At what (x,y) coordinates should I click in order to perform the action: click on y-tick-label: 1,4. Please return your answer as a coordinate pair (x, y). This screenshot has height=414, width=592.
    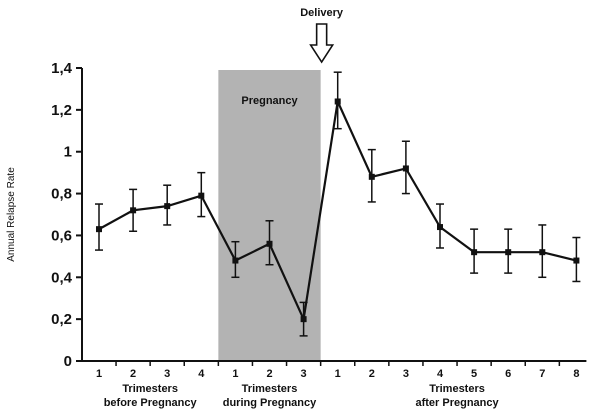
    Looking at the image, I should click on (62, 68).